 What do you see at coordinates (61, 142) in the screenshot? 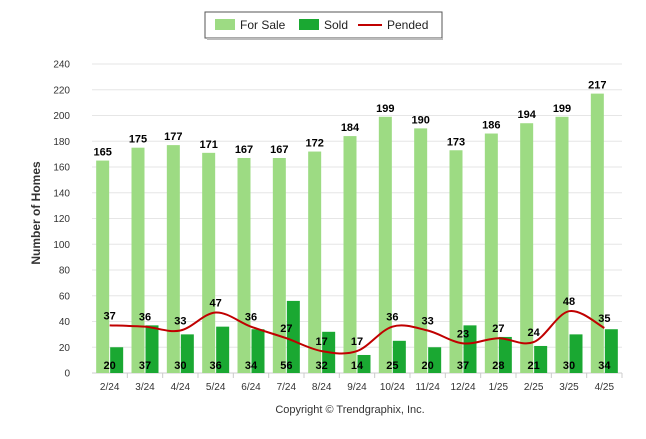
I see `y-tick-label: 180` at bounding box center [61, 142].